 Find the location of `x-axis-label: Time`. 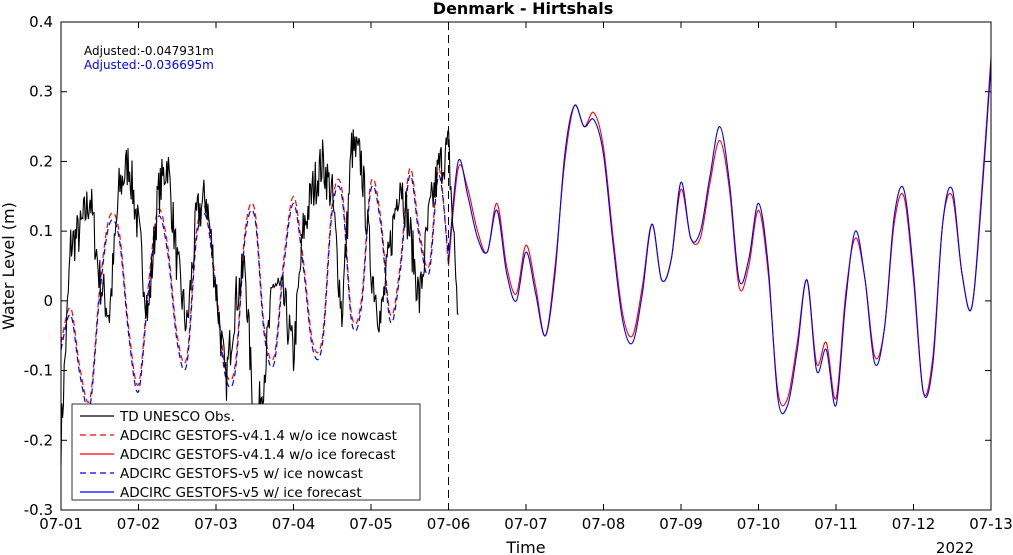

x-axis-label: Time is located at coordinates (525, 546).